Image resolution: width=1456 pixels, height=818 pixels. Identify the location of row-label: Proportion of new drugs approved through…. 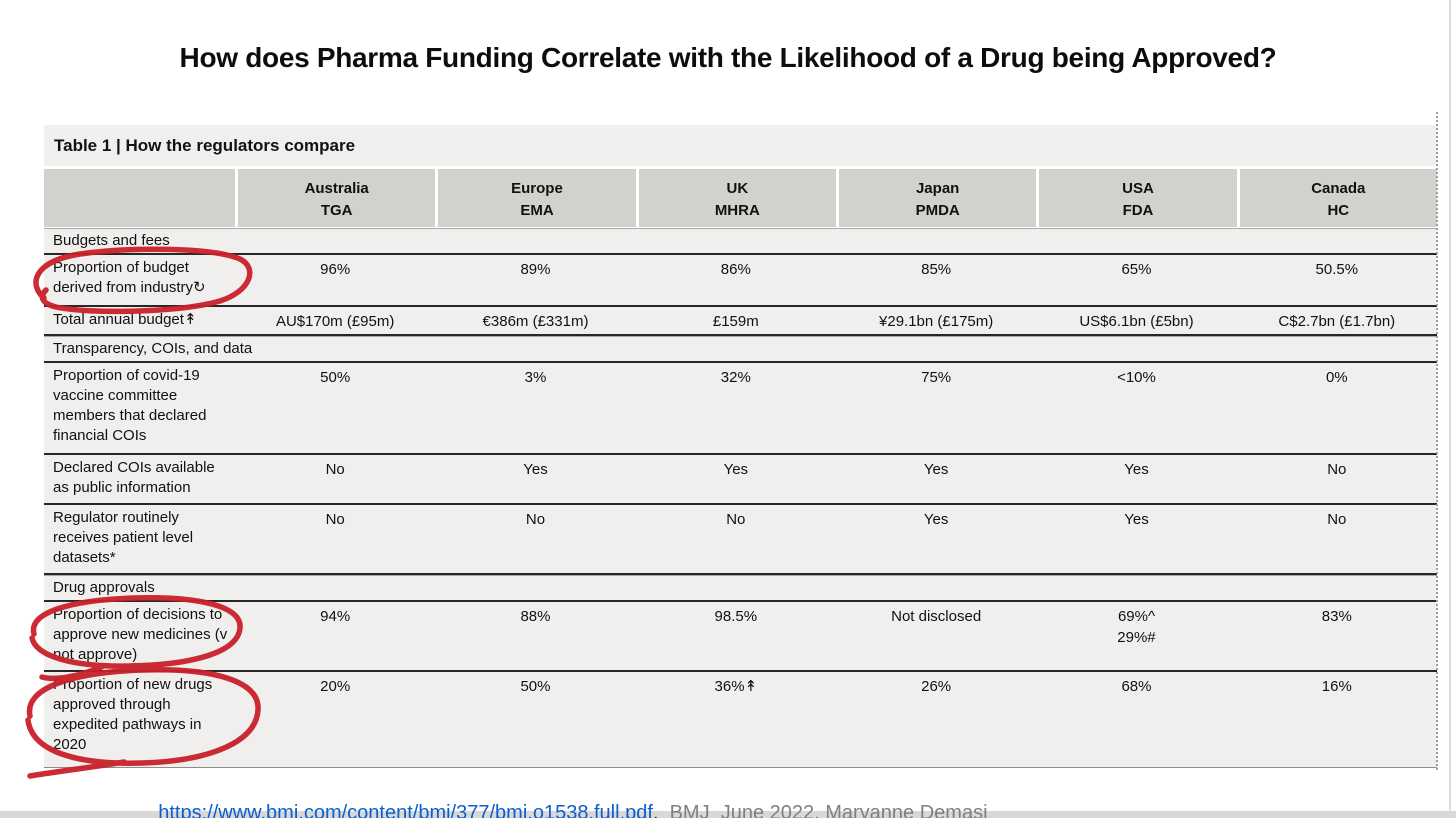
(133, 715).